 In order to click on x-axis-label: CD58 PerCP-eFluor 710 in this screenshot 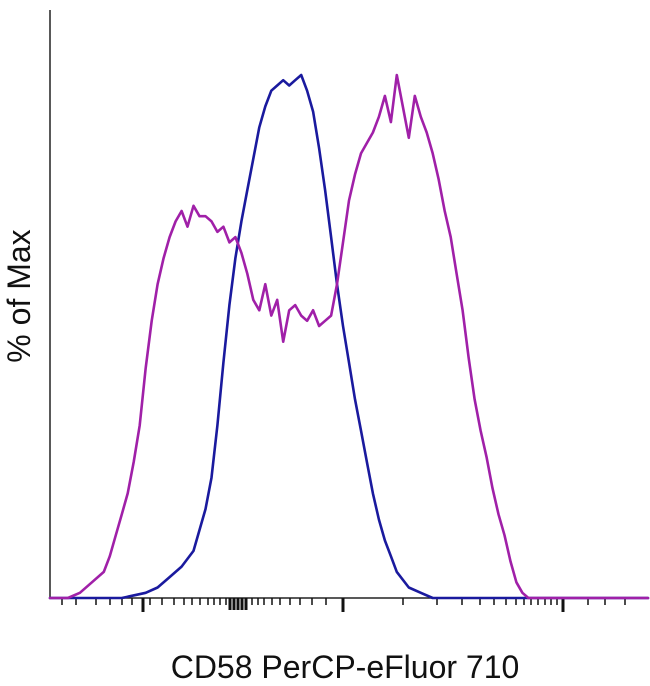, I will do `click(345, 667)`.